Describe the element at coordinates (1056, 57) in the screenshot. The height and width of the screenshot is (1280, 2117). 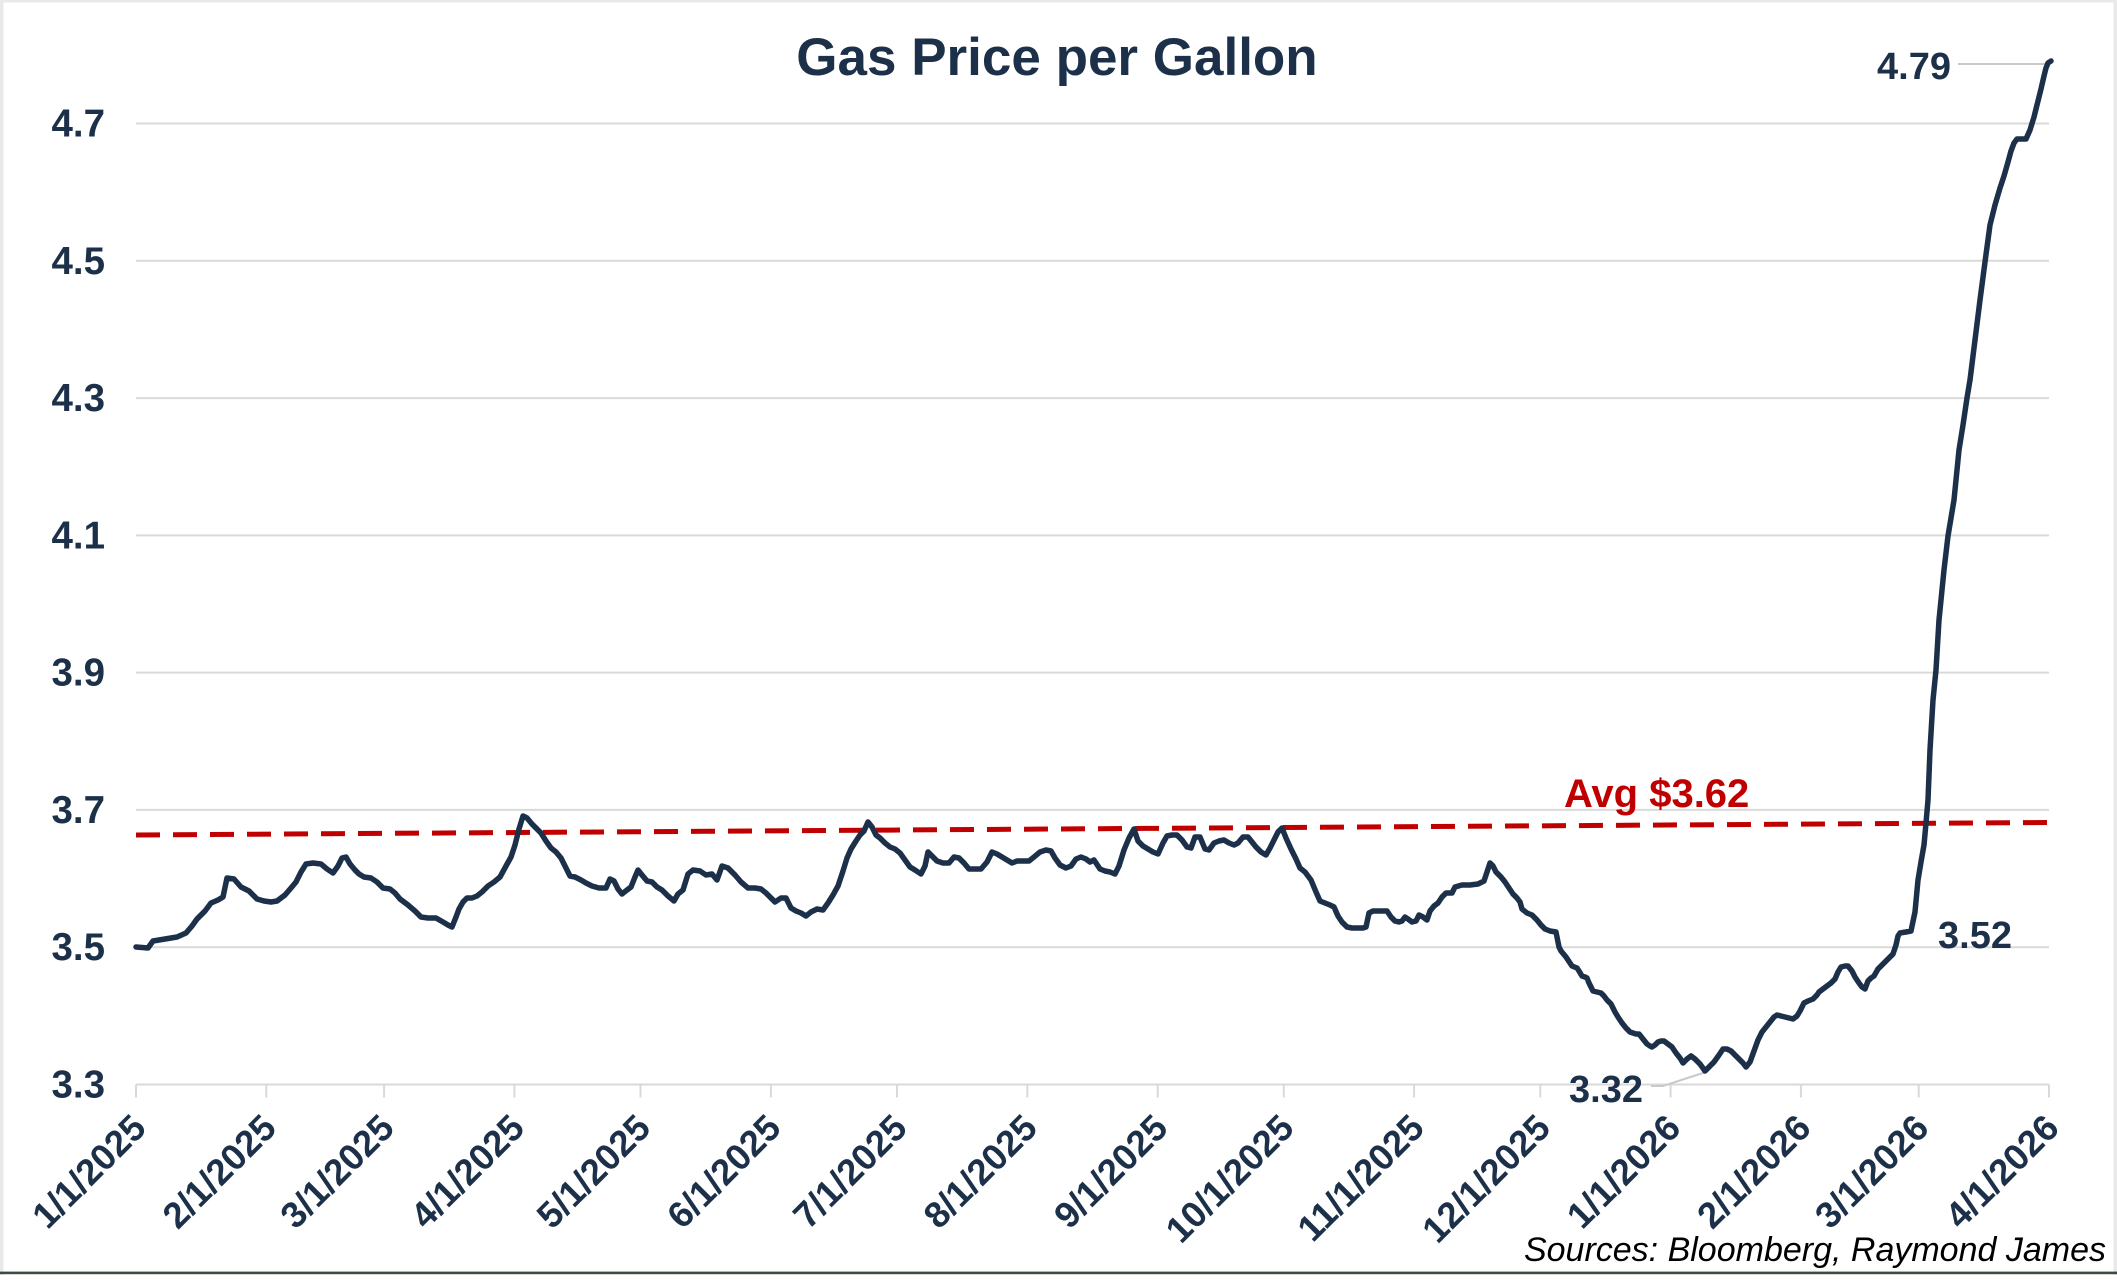
I see `svg-text: Gas Price per Gallon` at that location.